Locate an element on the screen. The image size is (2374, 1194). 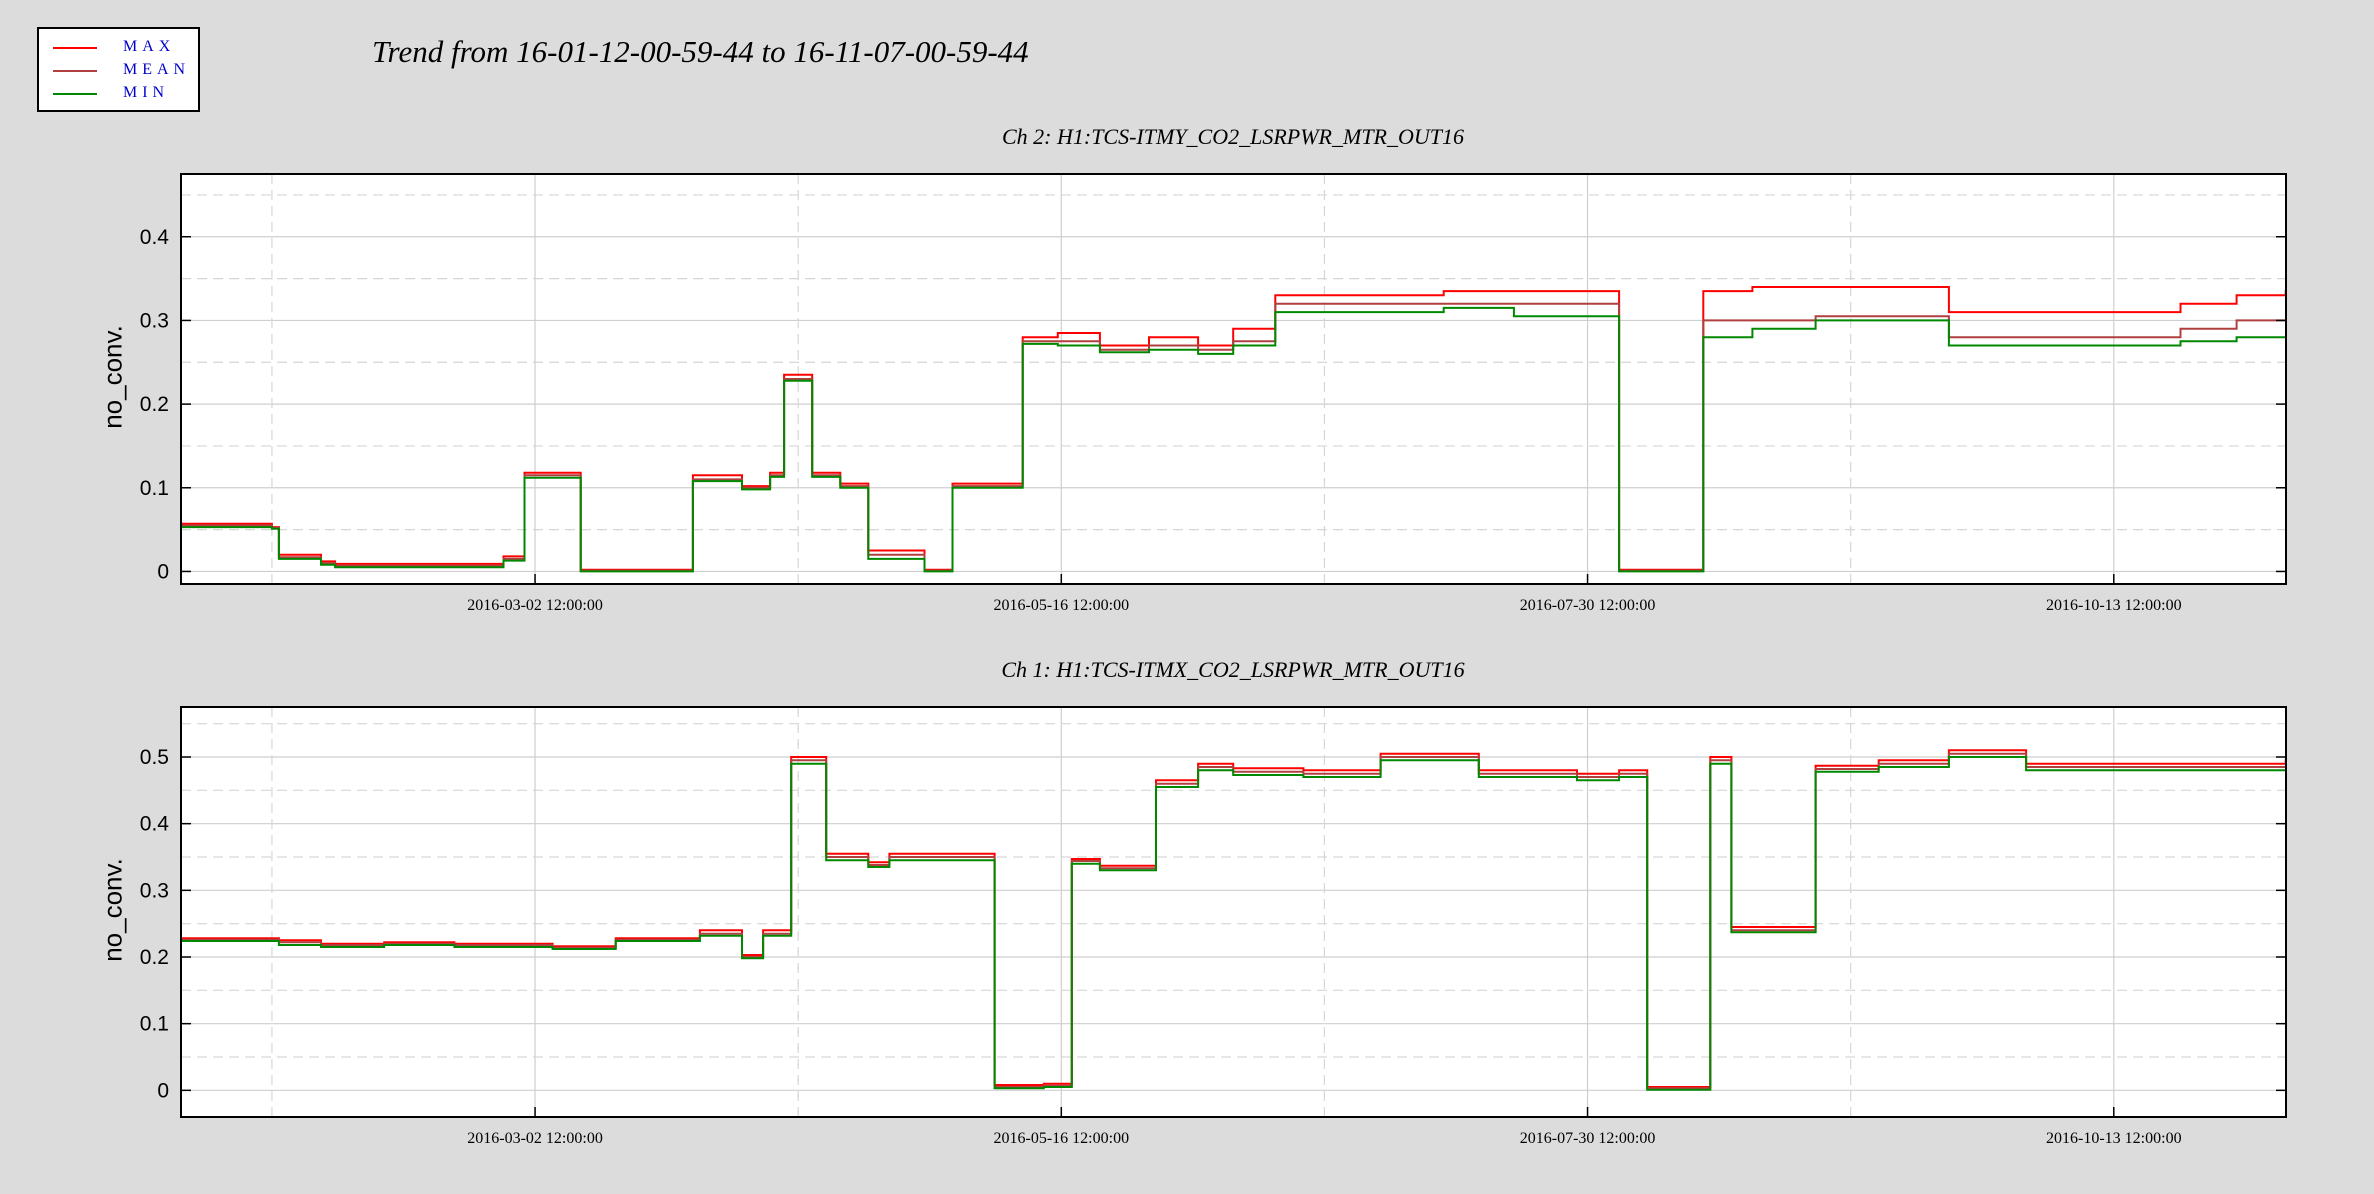
legend-item-max: MAX is located at coordinates (123, 48).